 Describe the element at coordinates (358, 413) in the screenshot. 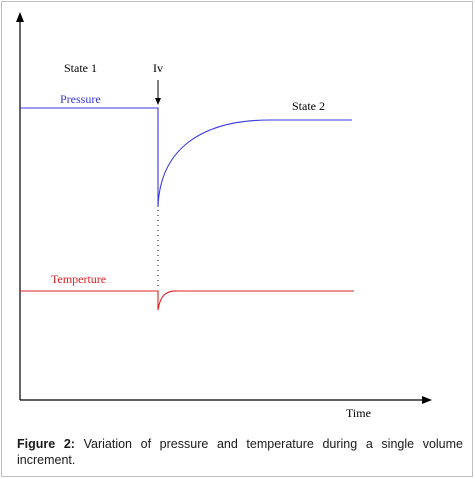

I see `time-label: Time` at that location.